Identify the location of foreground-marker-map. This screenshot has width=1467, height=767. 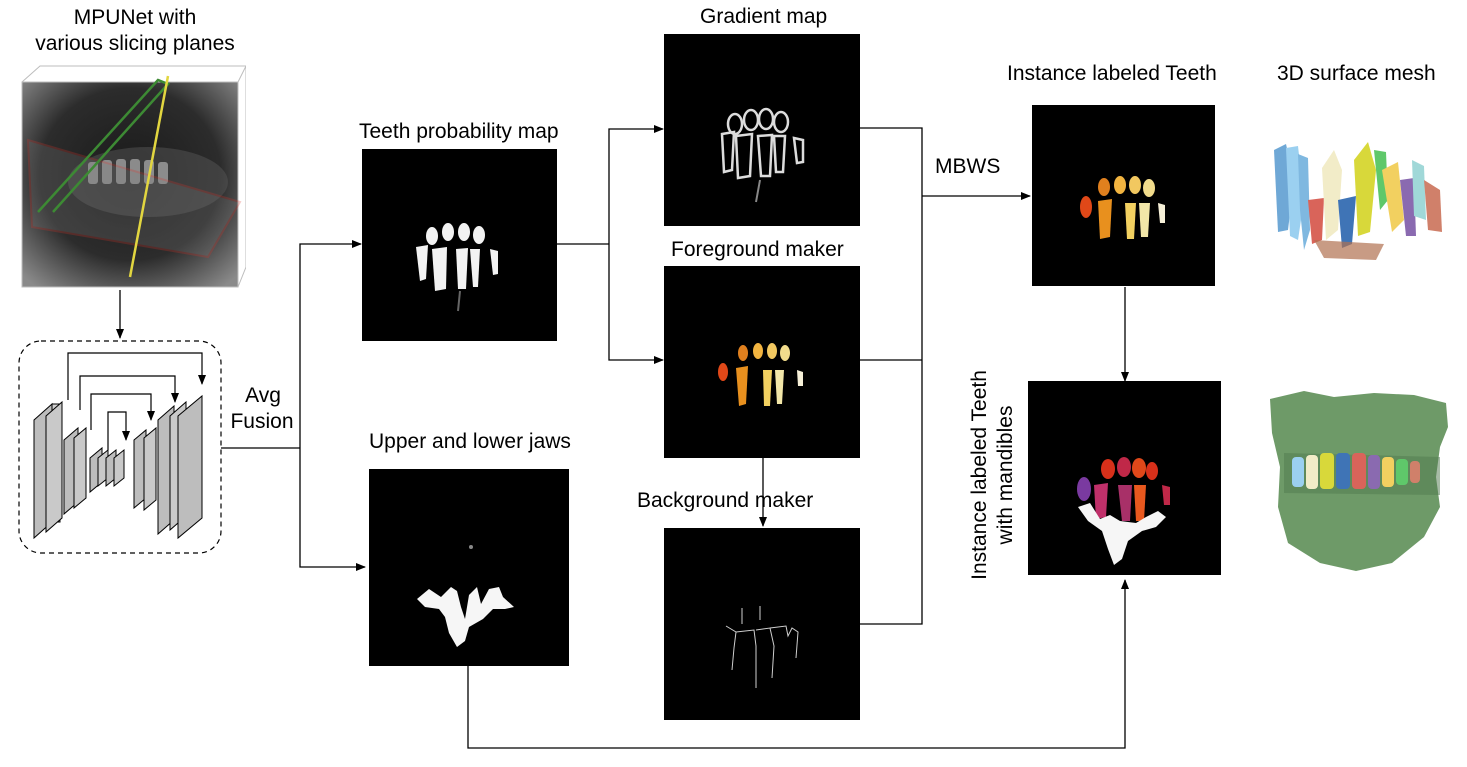
(762, 362).